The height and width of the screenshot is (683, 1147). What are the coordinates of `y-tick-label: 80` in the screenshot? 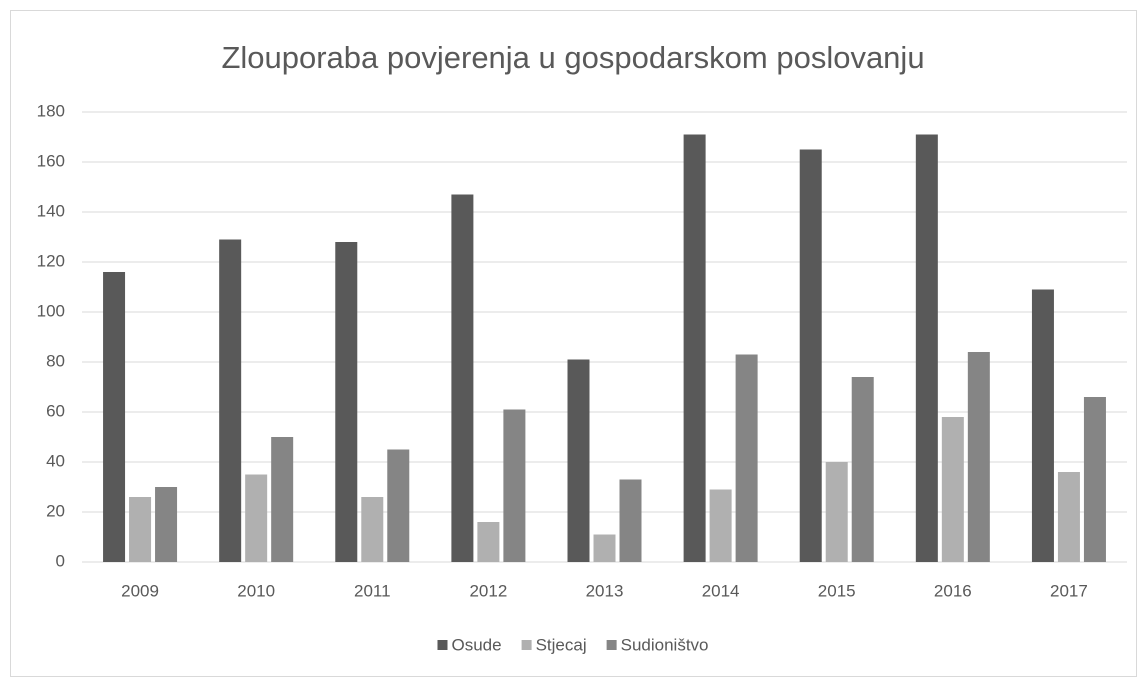 It's located at (55, 360).